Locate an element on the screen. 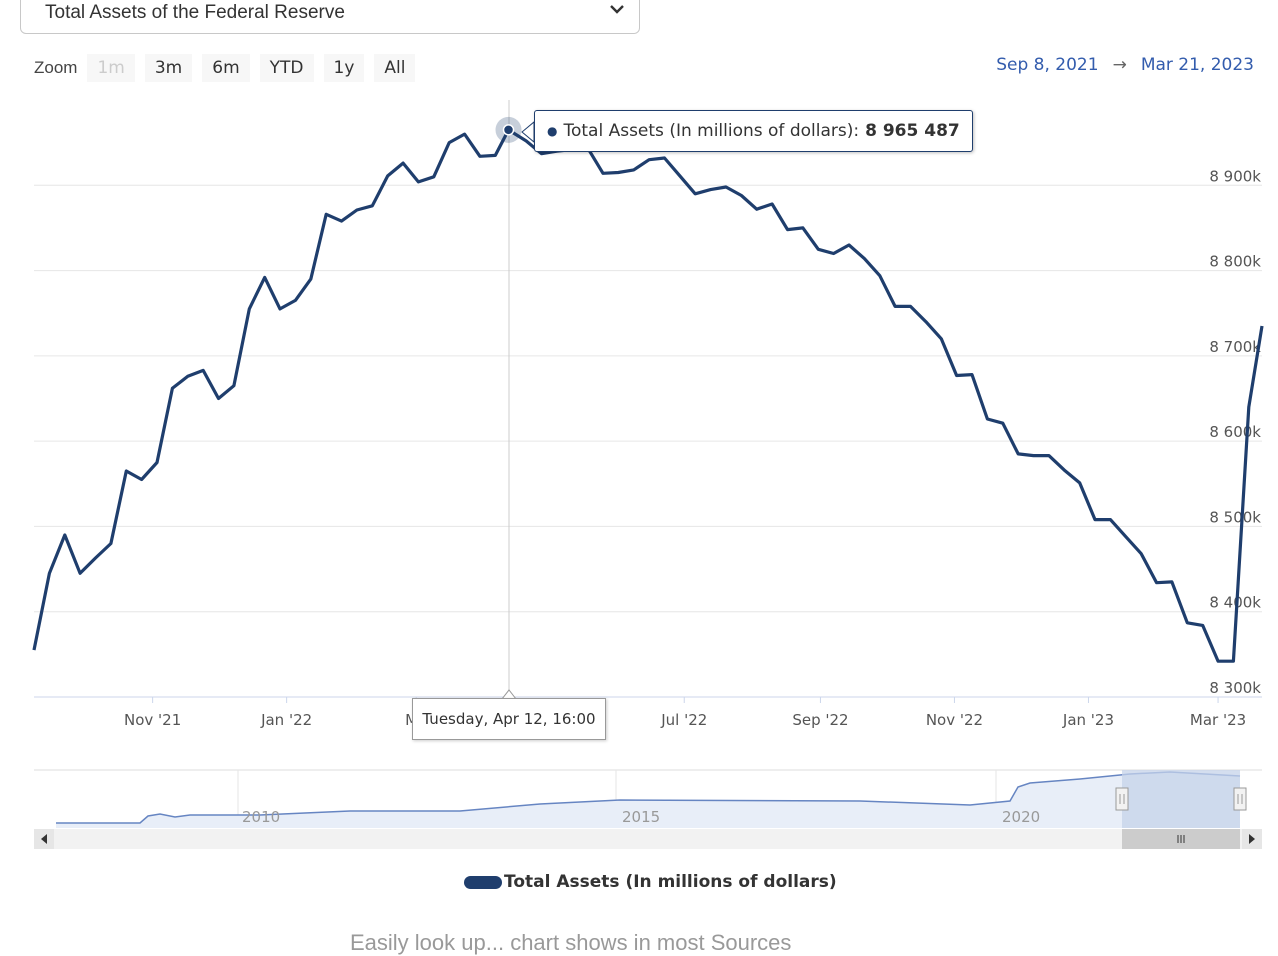 This screenshot has height=956, width=1278. scroll-left-arrow-icon is located at coordinates (44, 839).